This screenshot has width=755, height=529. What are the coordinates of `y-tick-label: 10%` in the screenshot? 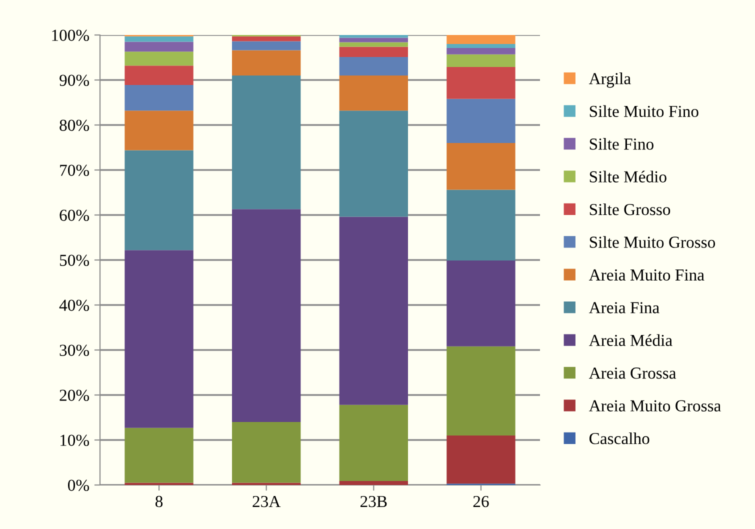 It's located at (75, 440).